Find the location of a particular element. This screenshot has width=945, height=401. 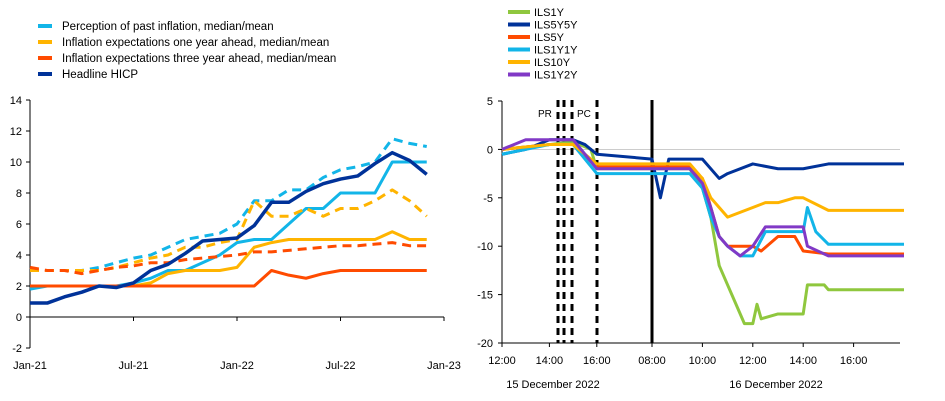

right-legend-label: ILS1Y1Y is located at coordinates (556, 51).